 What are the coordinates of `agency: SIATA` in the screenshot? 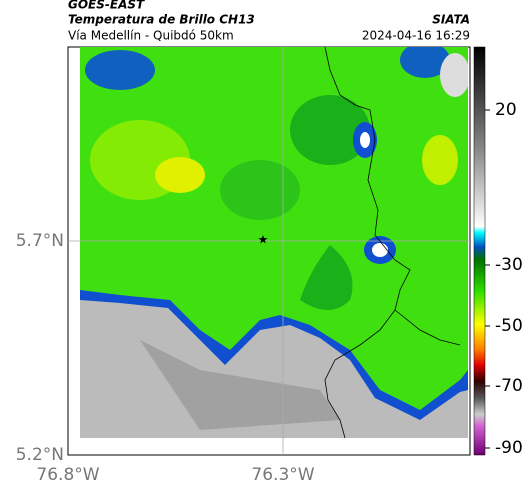 It's located at (451, 20).